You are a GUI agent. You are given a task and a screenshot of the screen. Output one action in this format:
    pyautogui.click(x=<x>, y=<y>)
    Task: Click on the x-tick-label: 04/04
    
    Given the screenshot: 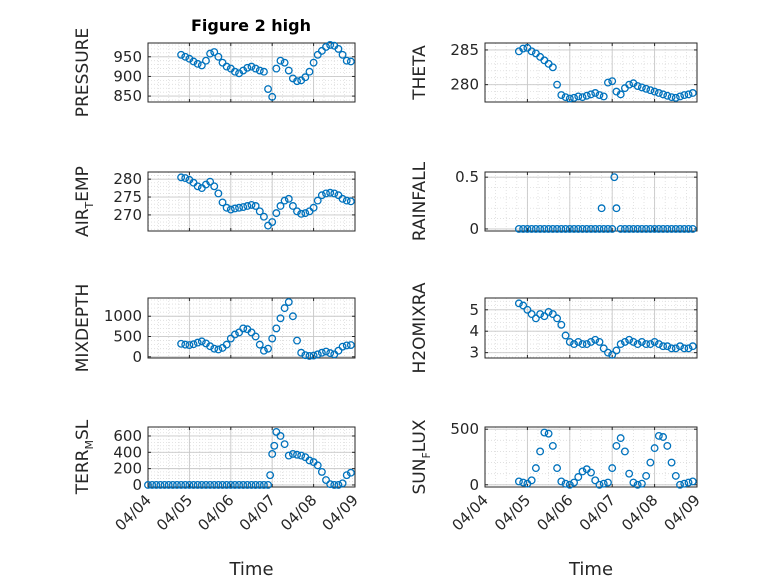 What is the action you would take?
    pyautogui.click(x=133, y=512)
    